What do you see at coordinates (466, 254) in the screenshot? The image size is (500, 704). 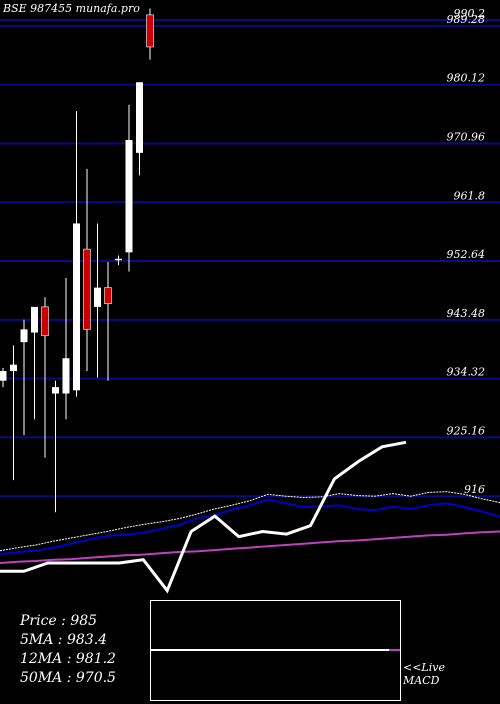 I see `price-label: 952.64` at bounding box center [466, 254].